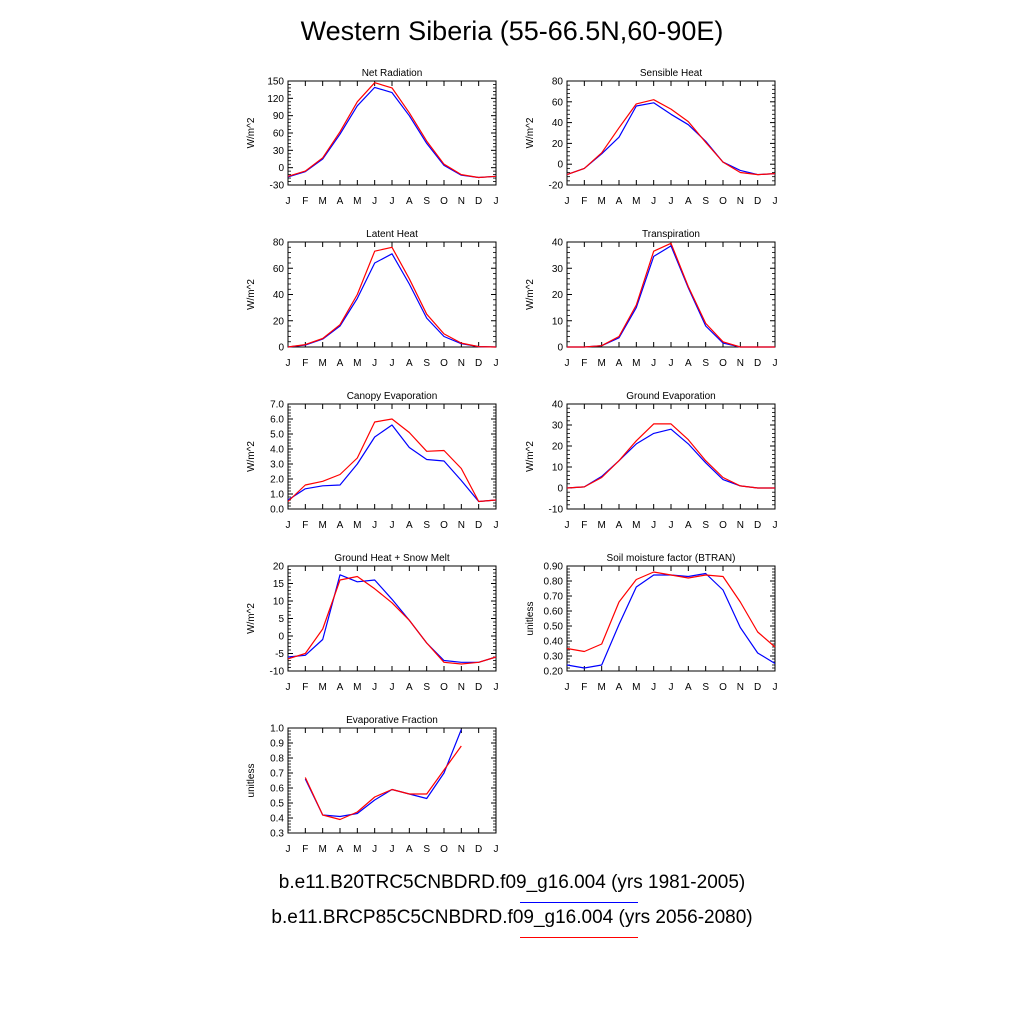  Describe the element at coordinates (275, 82) in the screenshot. I see `y-tick-label: 150` at that location.